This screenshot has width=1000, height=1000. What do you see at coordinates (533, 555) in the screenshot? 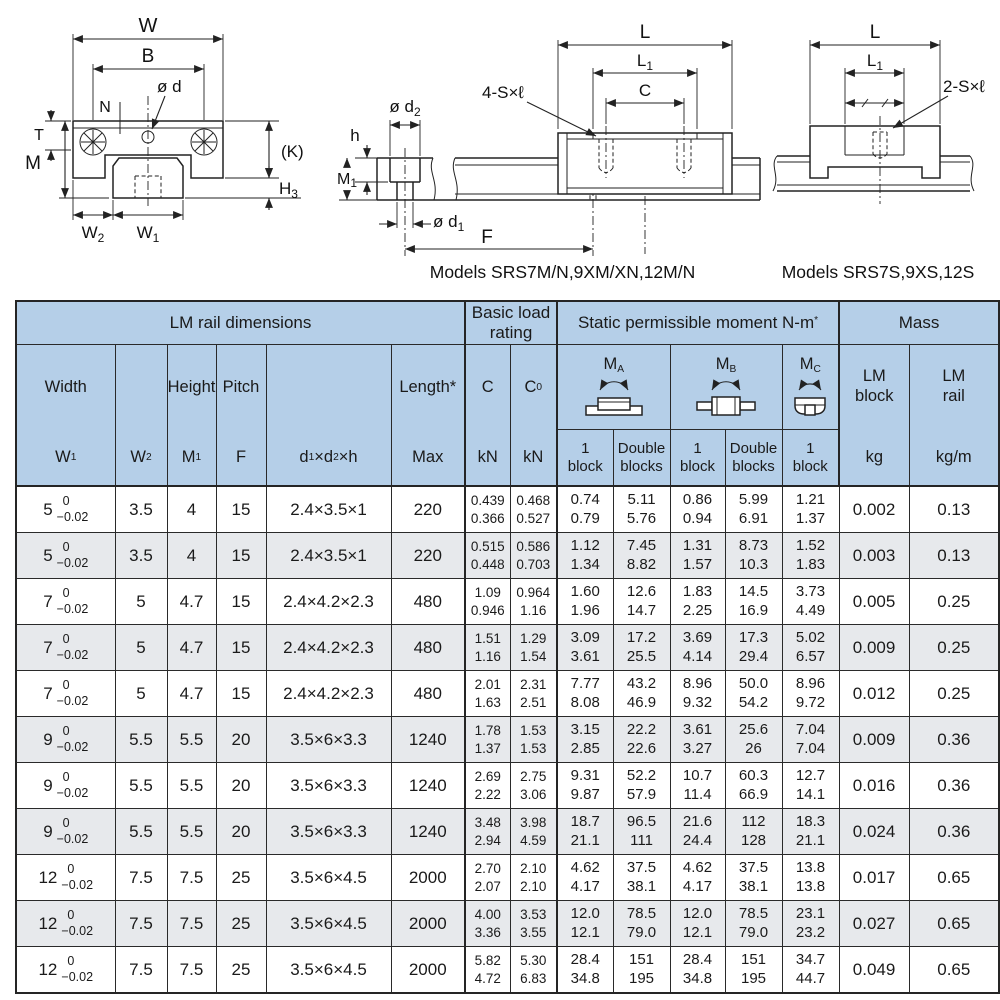
I see `cell-c0: 0.586 0.703` at bounding box center [533, 555].